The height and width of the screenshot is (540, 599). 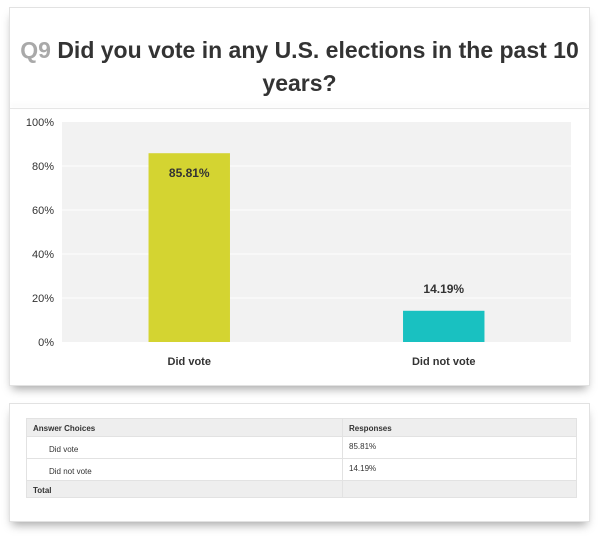 I want to click on y-tick-label: 40%, so click(x=43, y=255).